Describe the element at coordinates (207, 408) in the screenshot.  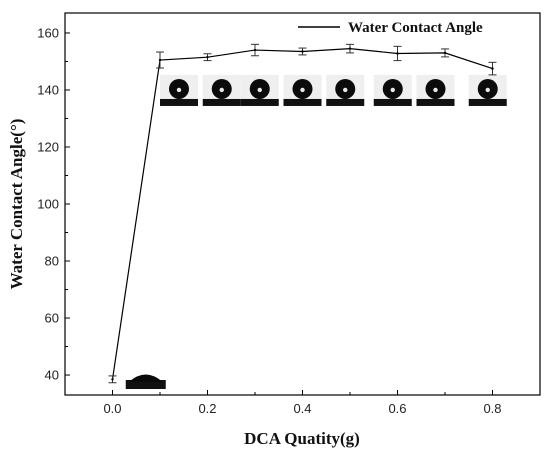
I see `x-tick-label: 0.2` at that location.